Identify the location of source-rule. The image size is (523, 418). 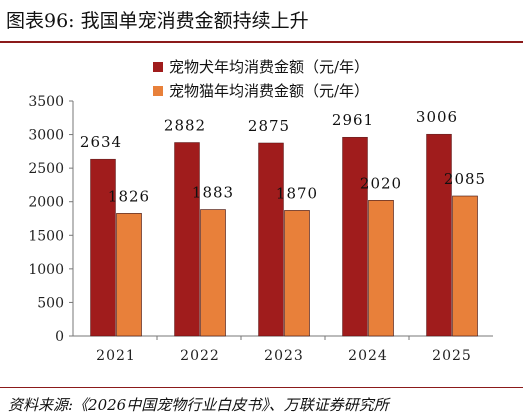
(261, 387).